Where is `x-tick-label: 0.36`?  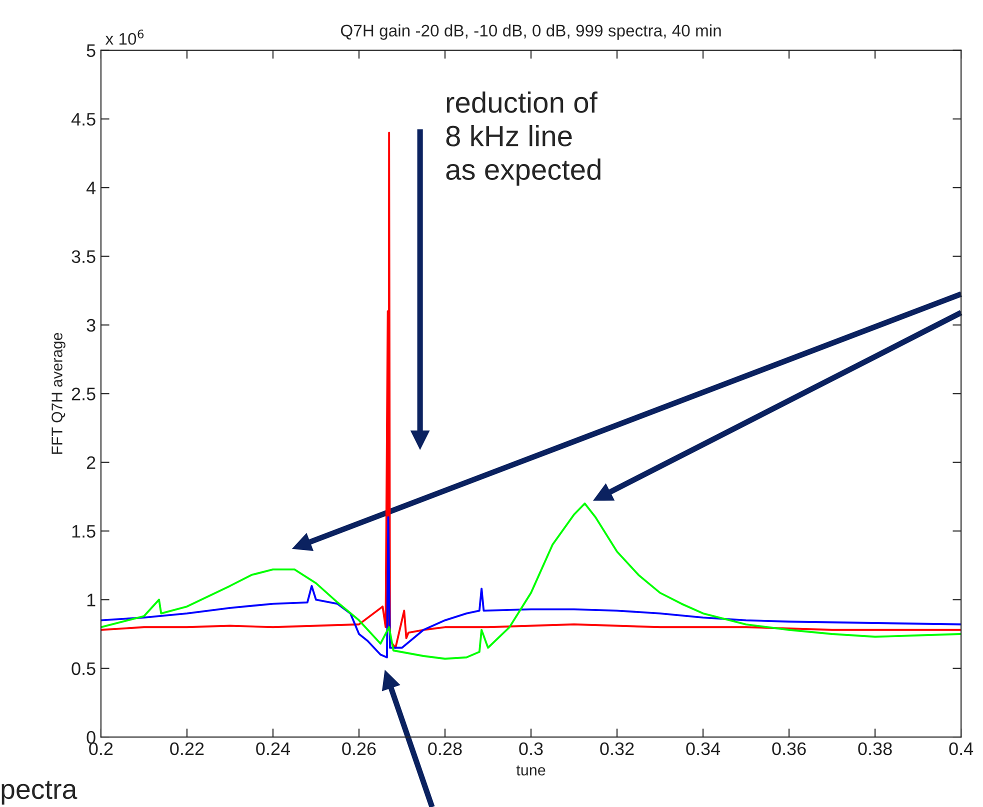
x-tick-label: 0.36 is located at coordinates (789, 749).